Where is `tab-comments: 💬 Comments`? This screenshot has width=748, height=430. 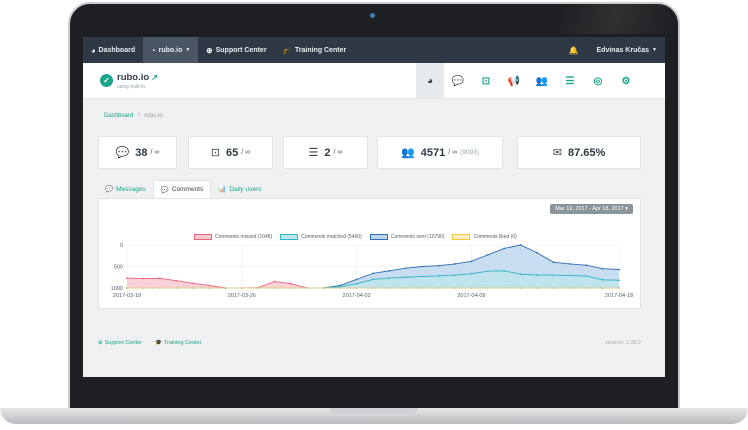 tab-comments: 💬 Comments is located at coordinates (182, 189).